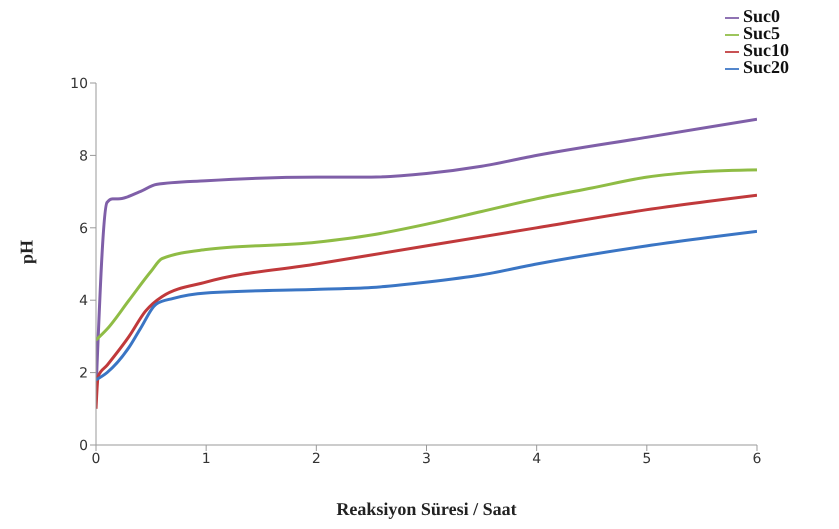 The width and height of the screenshot is (839, 529). Describe the element at coordinates (426, 509) in the screenshot. I see `x-axis-title: Reaksiyon Süresi / Saat` at that location.